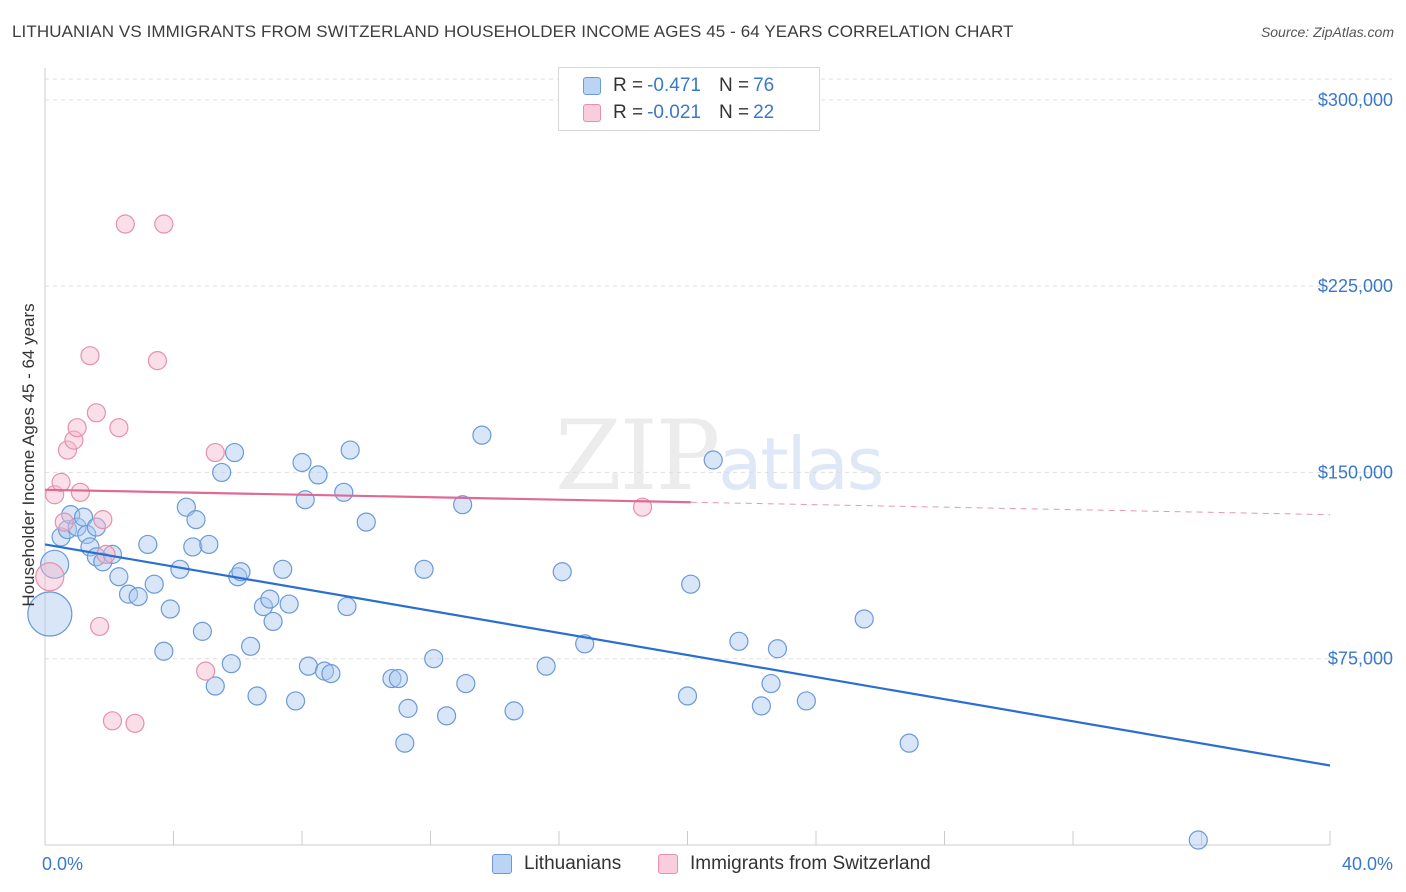 The width and height of the screenshot is (1406, 892). Describe the element at coordinates (28, 454) in the screenshot. I see `y-axis-label: Householder Income Ages 45 - 64 years` at that location.